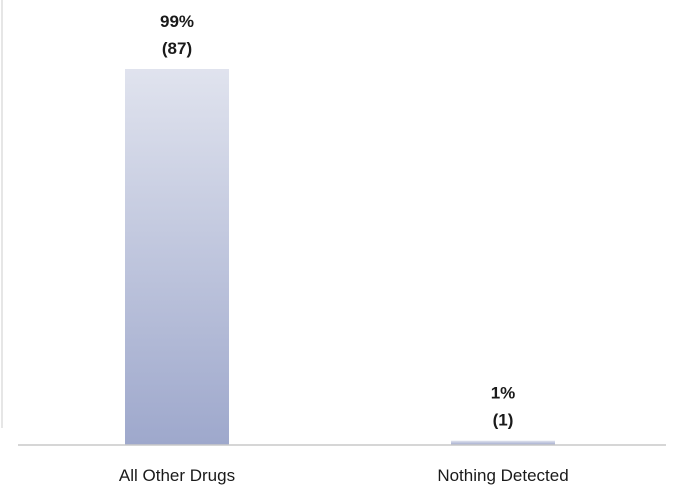  Describe the element at coordinates (177, 48) in the screenshot. I see `data-label-count: (87)` at that location.